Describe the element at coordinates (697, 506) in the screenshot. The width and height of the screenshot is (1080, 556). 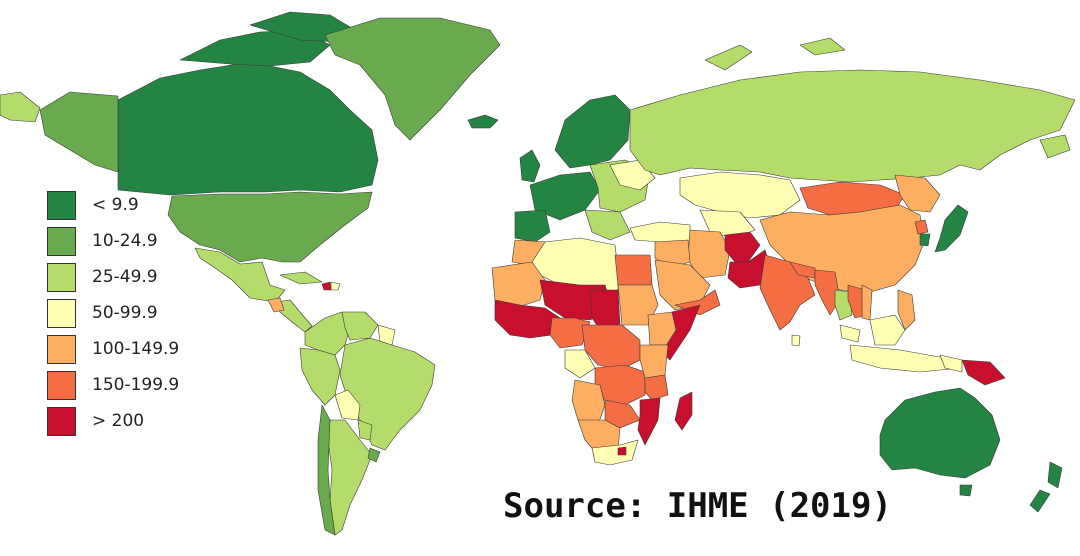
I see `source-caption: Source: IHME (2019)` at that location.